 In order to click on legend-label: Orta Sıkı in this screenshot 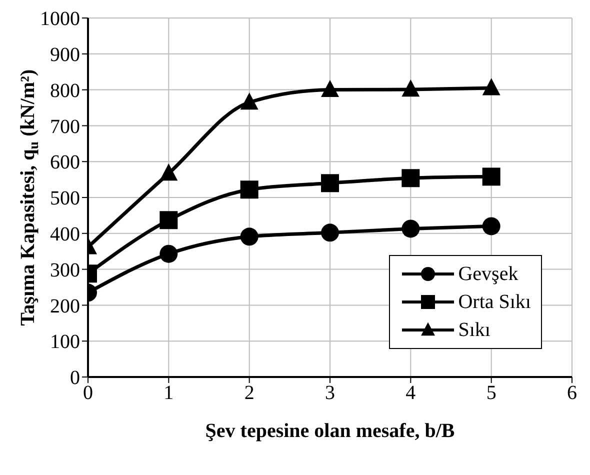, I will do `click(494, 302)`.